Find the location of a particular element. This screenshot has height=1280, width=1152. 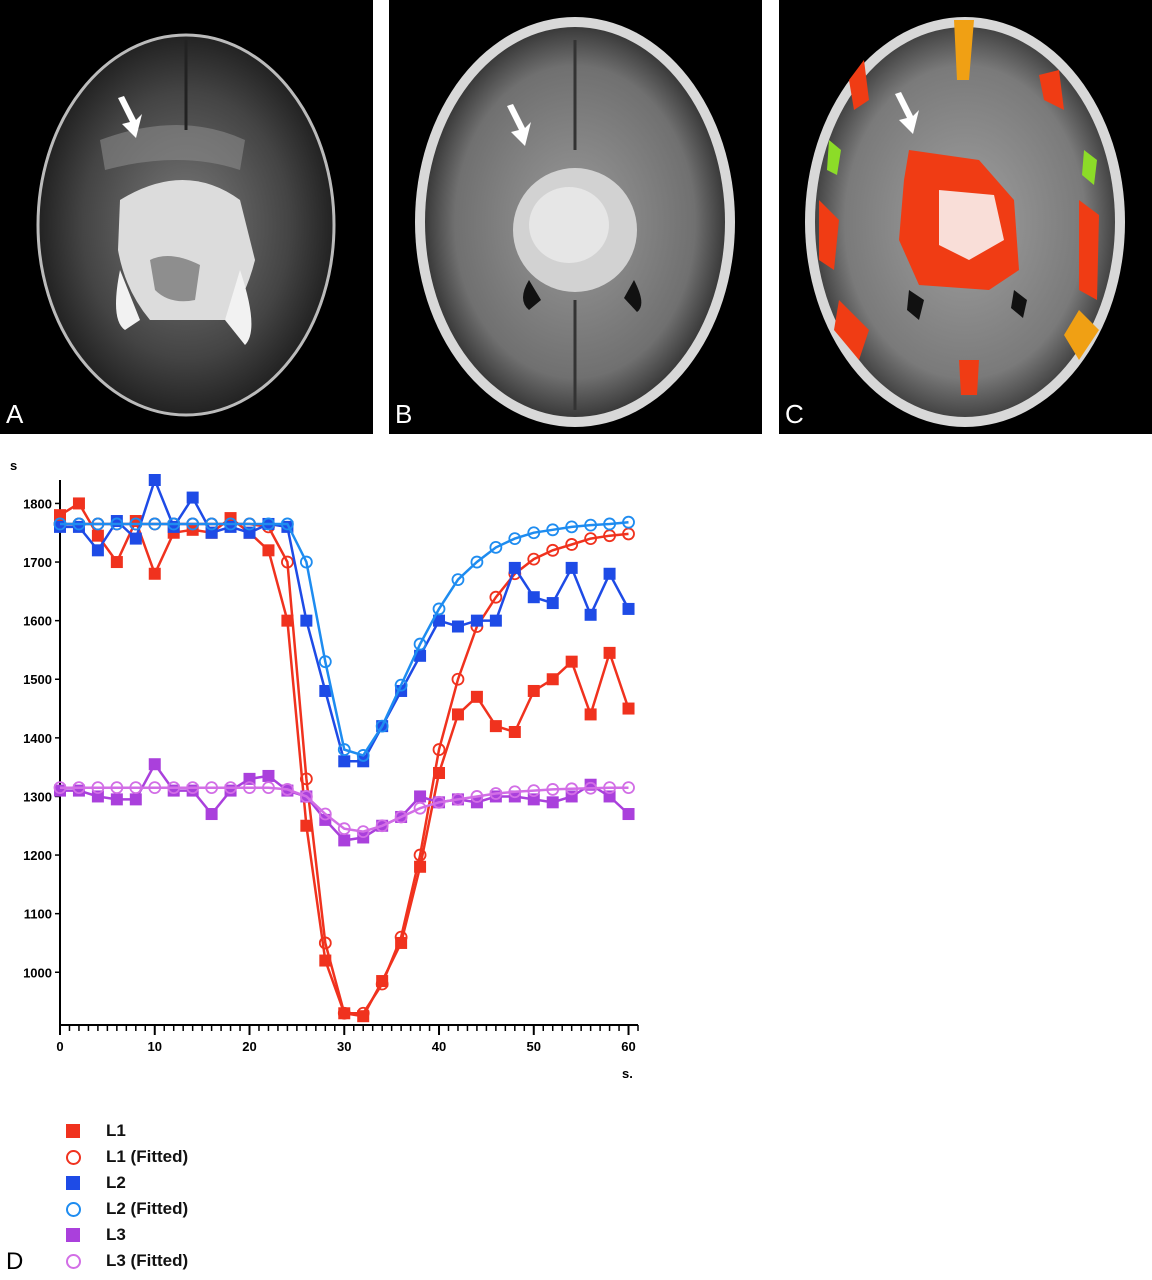

legend-item: L3 (Fitted) is located at coordinates (126, 1261).